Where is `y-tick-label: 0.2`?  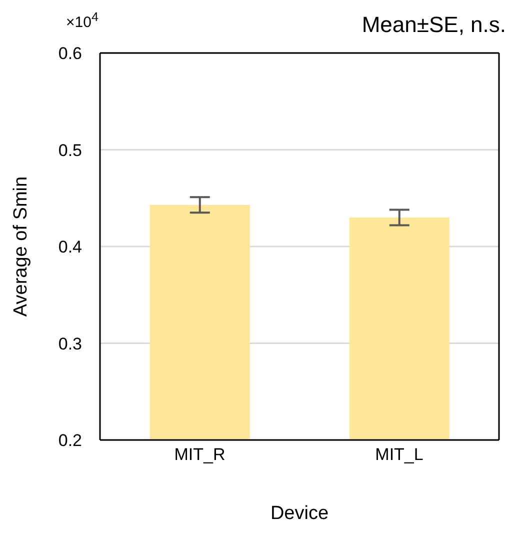
y-tick-label: 0.2 is located at coordinates (70, 440).